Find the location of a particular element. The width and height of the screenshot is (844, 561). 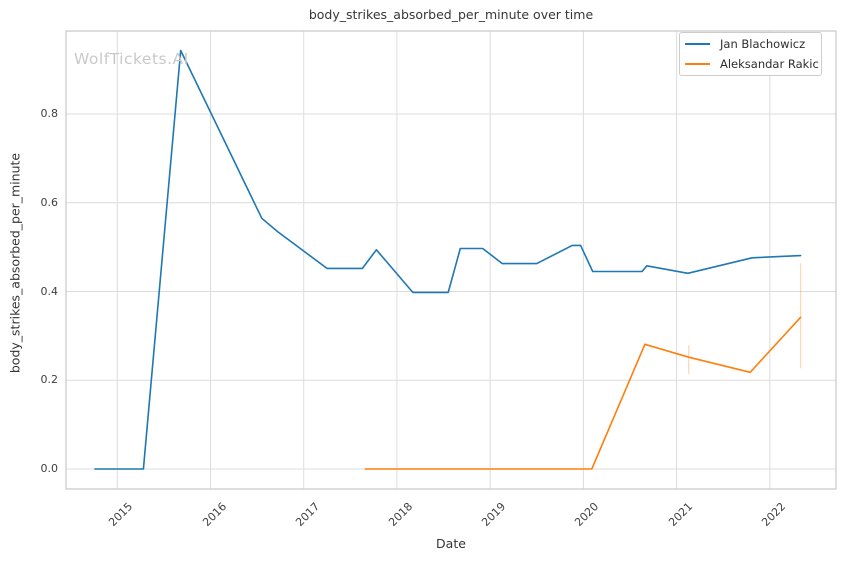

watermark-text: WolfTickets.AI is located at coordinates (131, 59).